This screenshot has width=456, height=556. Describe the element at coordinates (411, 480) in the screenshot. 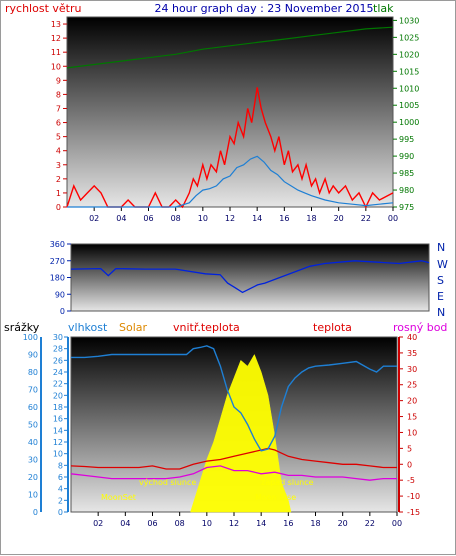

I see `temp-tick-label: -5` at that location.